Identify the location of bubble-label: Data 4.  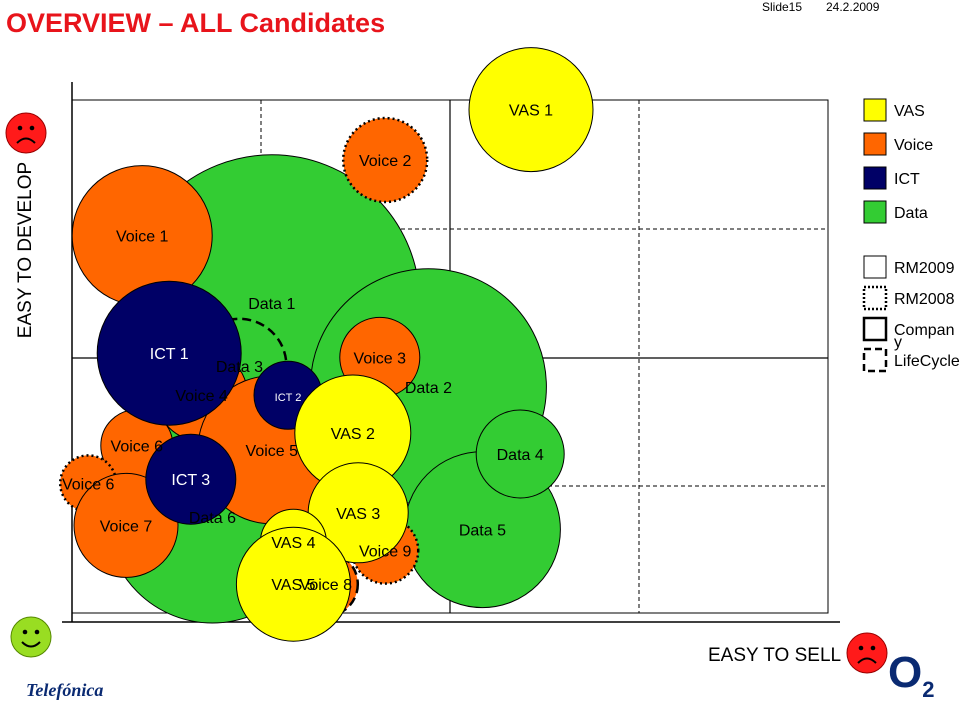
(520, 455).